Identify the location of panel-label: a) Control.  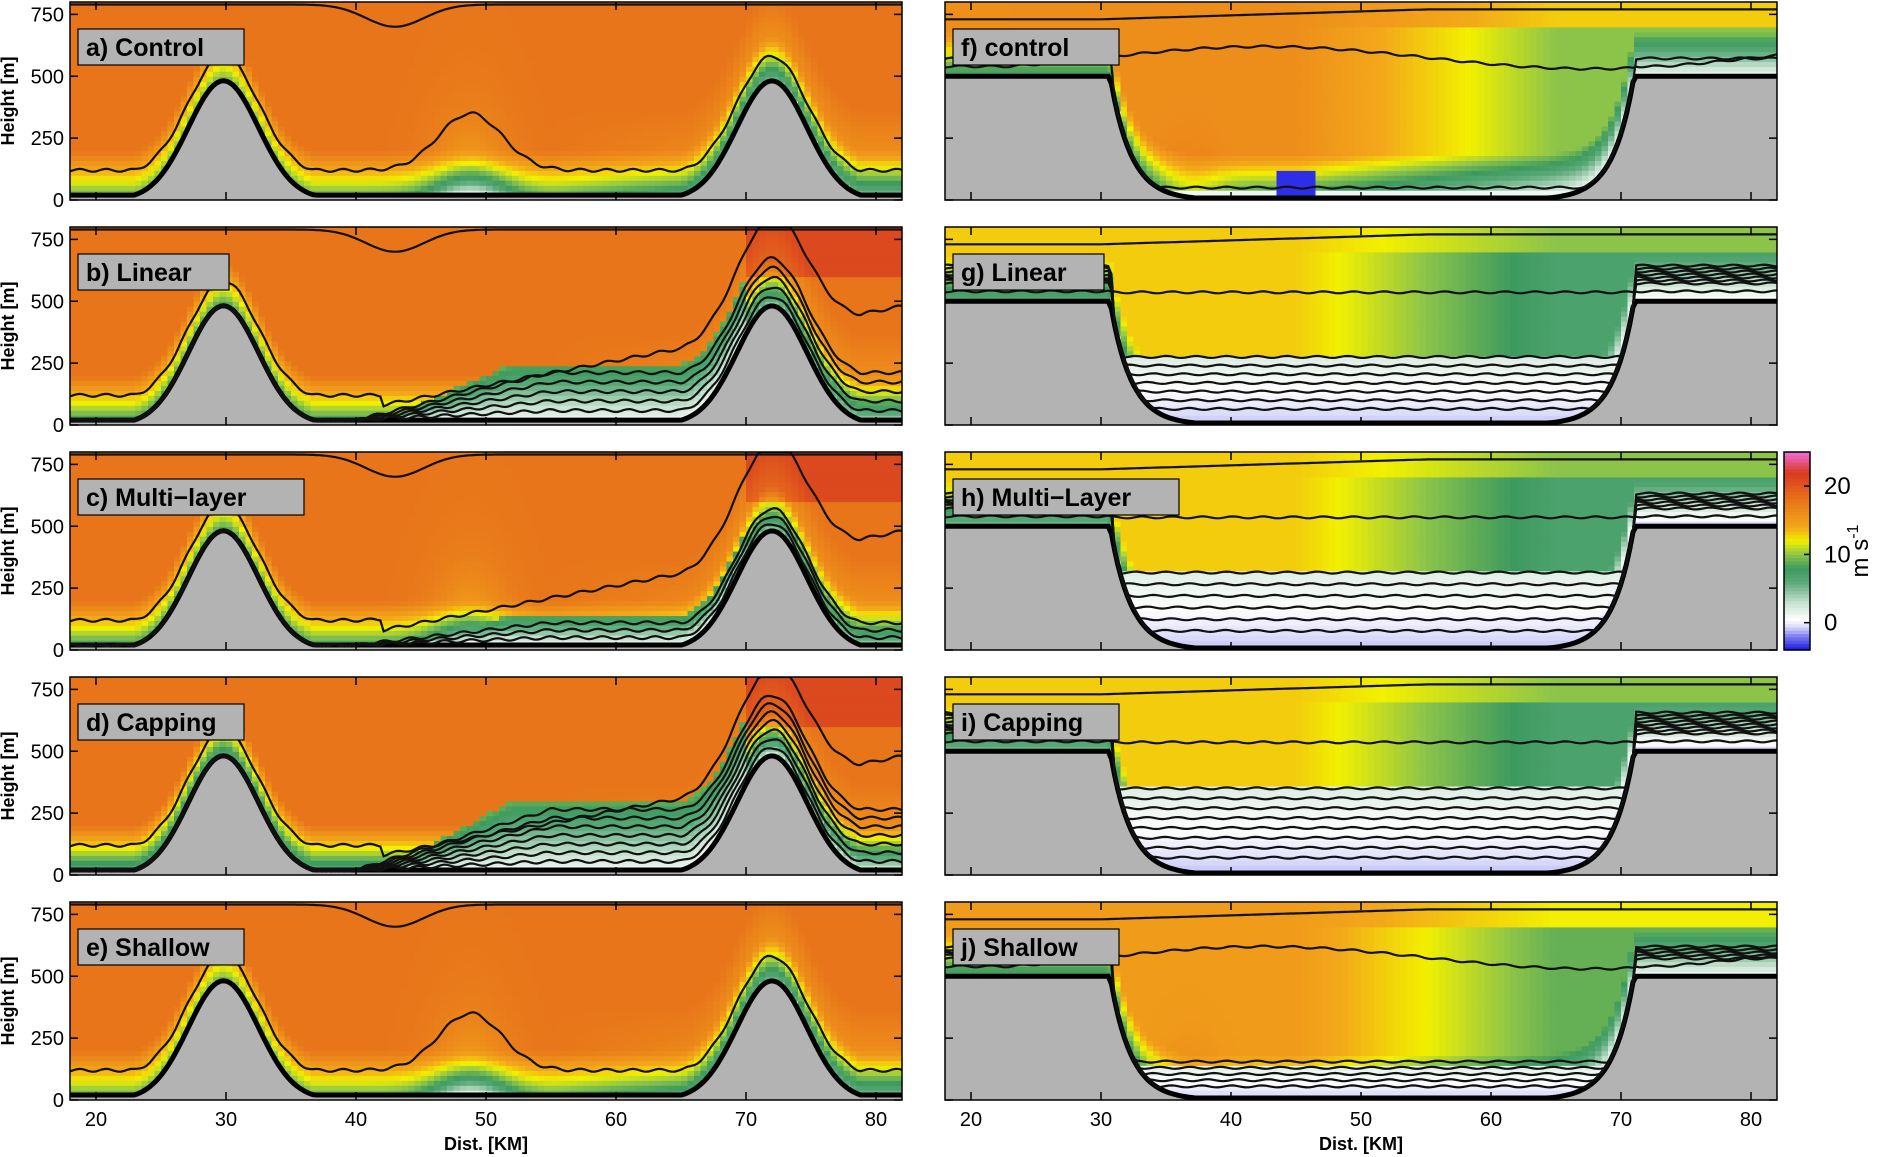
(145, 48).